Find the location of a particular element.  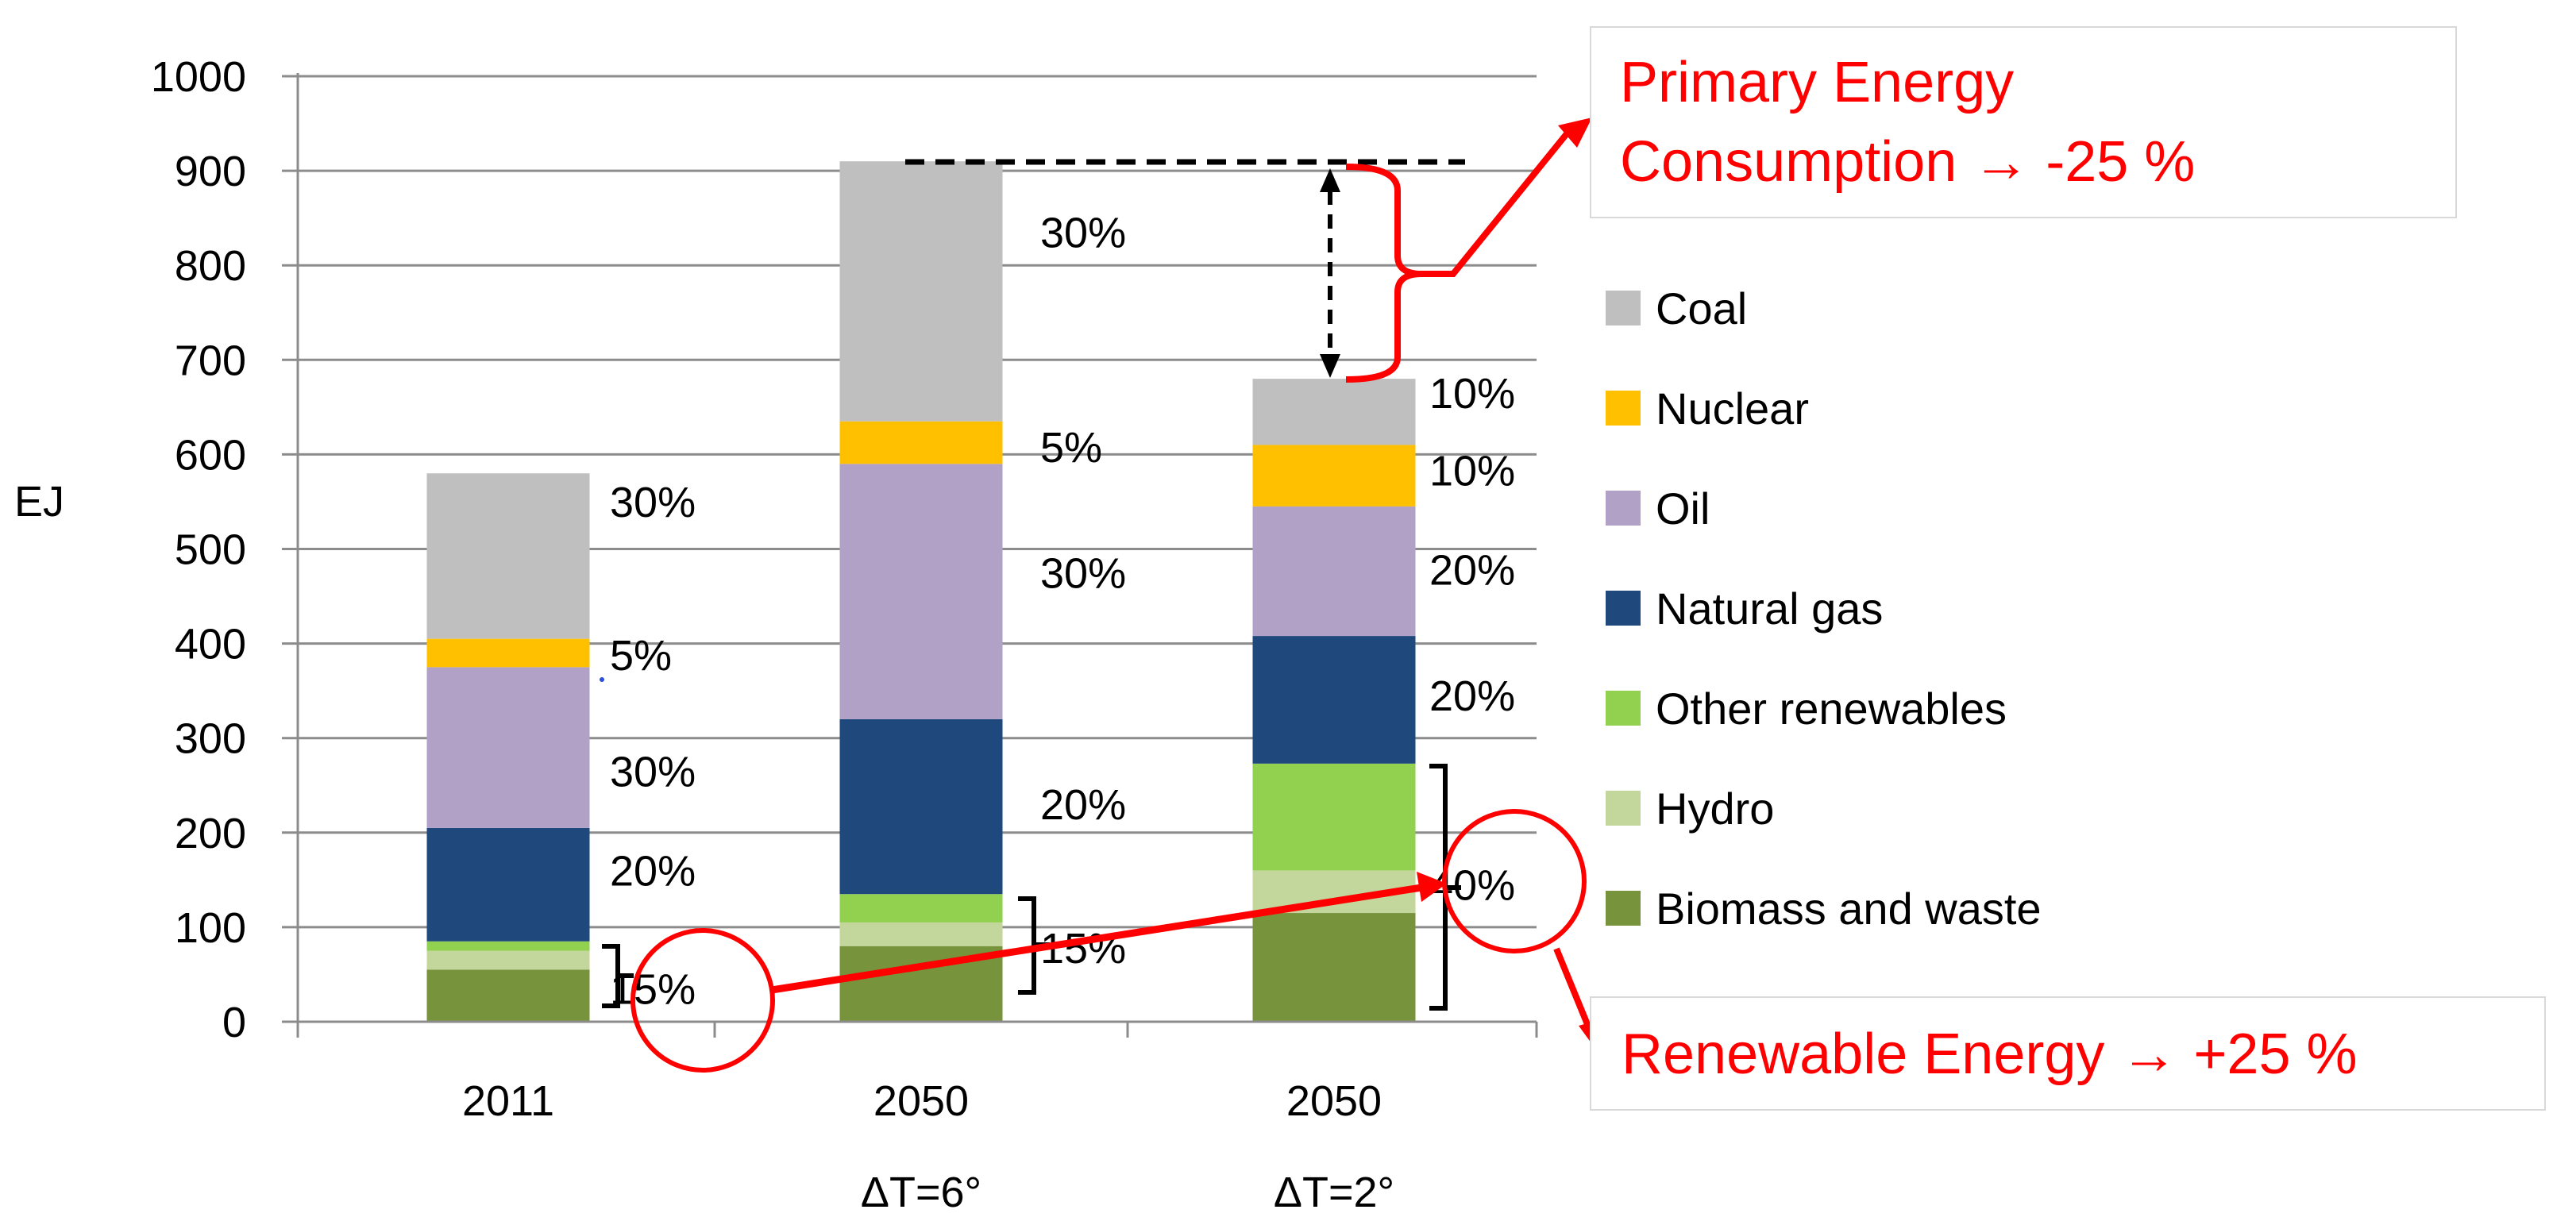

y-tick-label: 200 is located at coordinates (210, 833).